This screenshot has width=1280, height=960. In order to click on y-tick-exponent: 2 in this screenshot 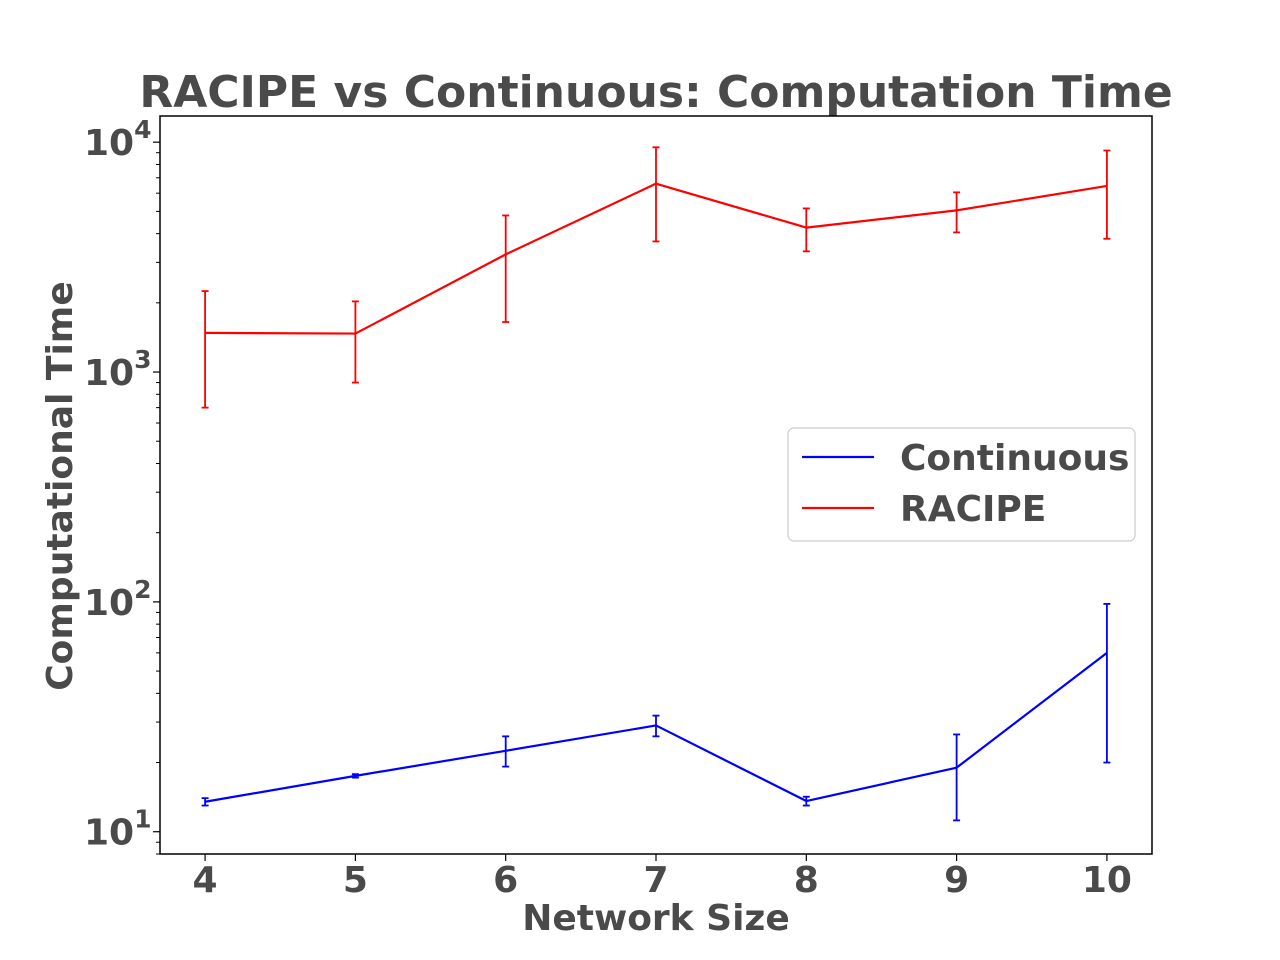, I will do `click(142, 589)`.